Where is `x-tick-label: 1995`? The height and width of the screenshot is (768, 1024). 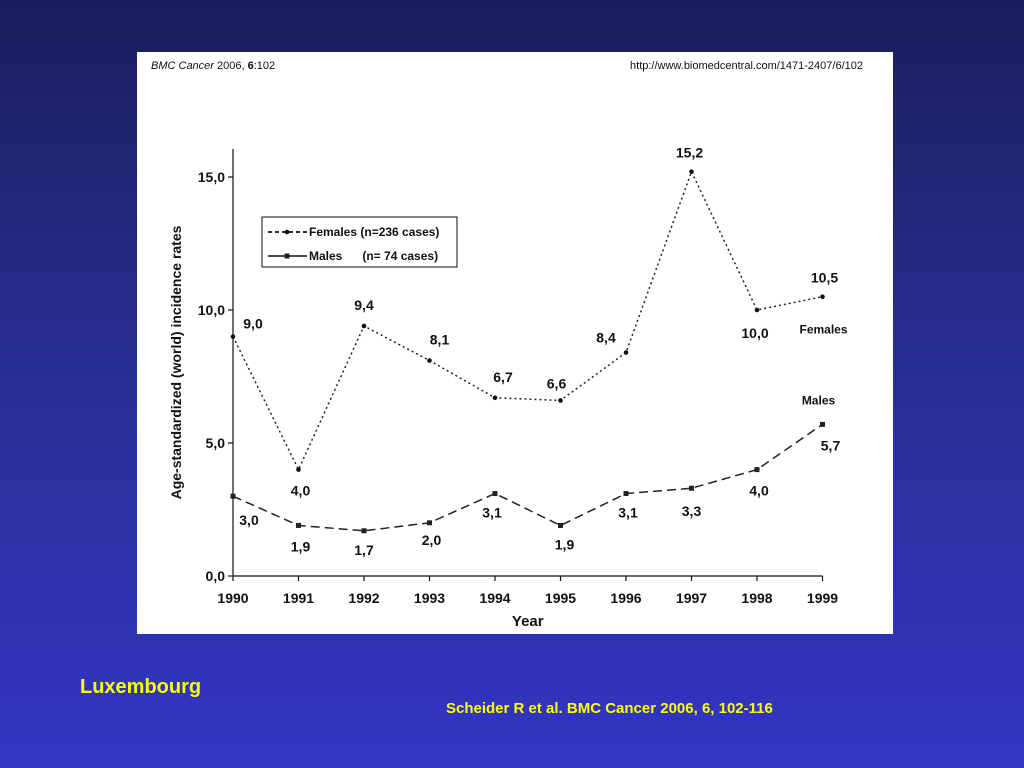
x-tick-label: 1995 is located at coordinates (560, 598).